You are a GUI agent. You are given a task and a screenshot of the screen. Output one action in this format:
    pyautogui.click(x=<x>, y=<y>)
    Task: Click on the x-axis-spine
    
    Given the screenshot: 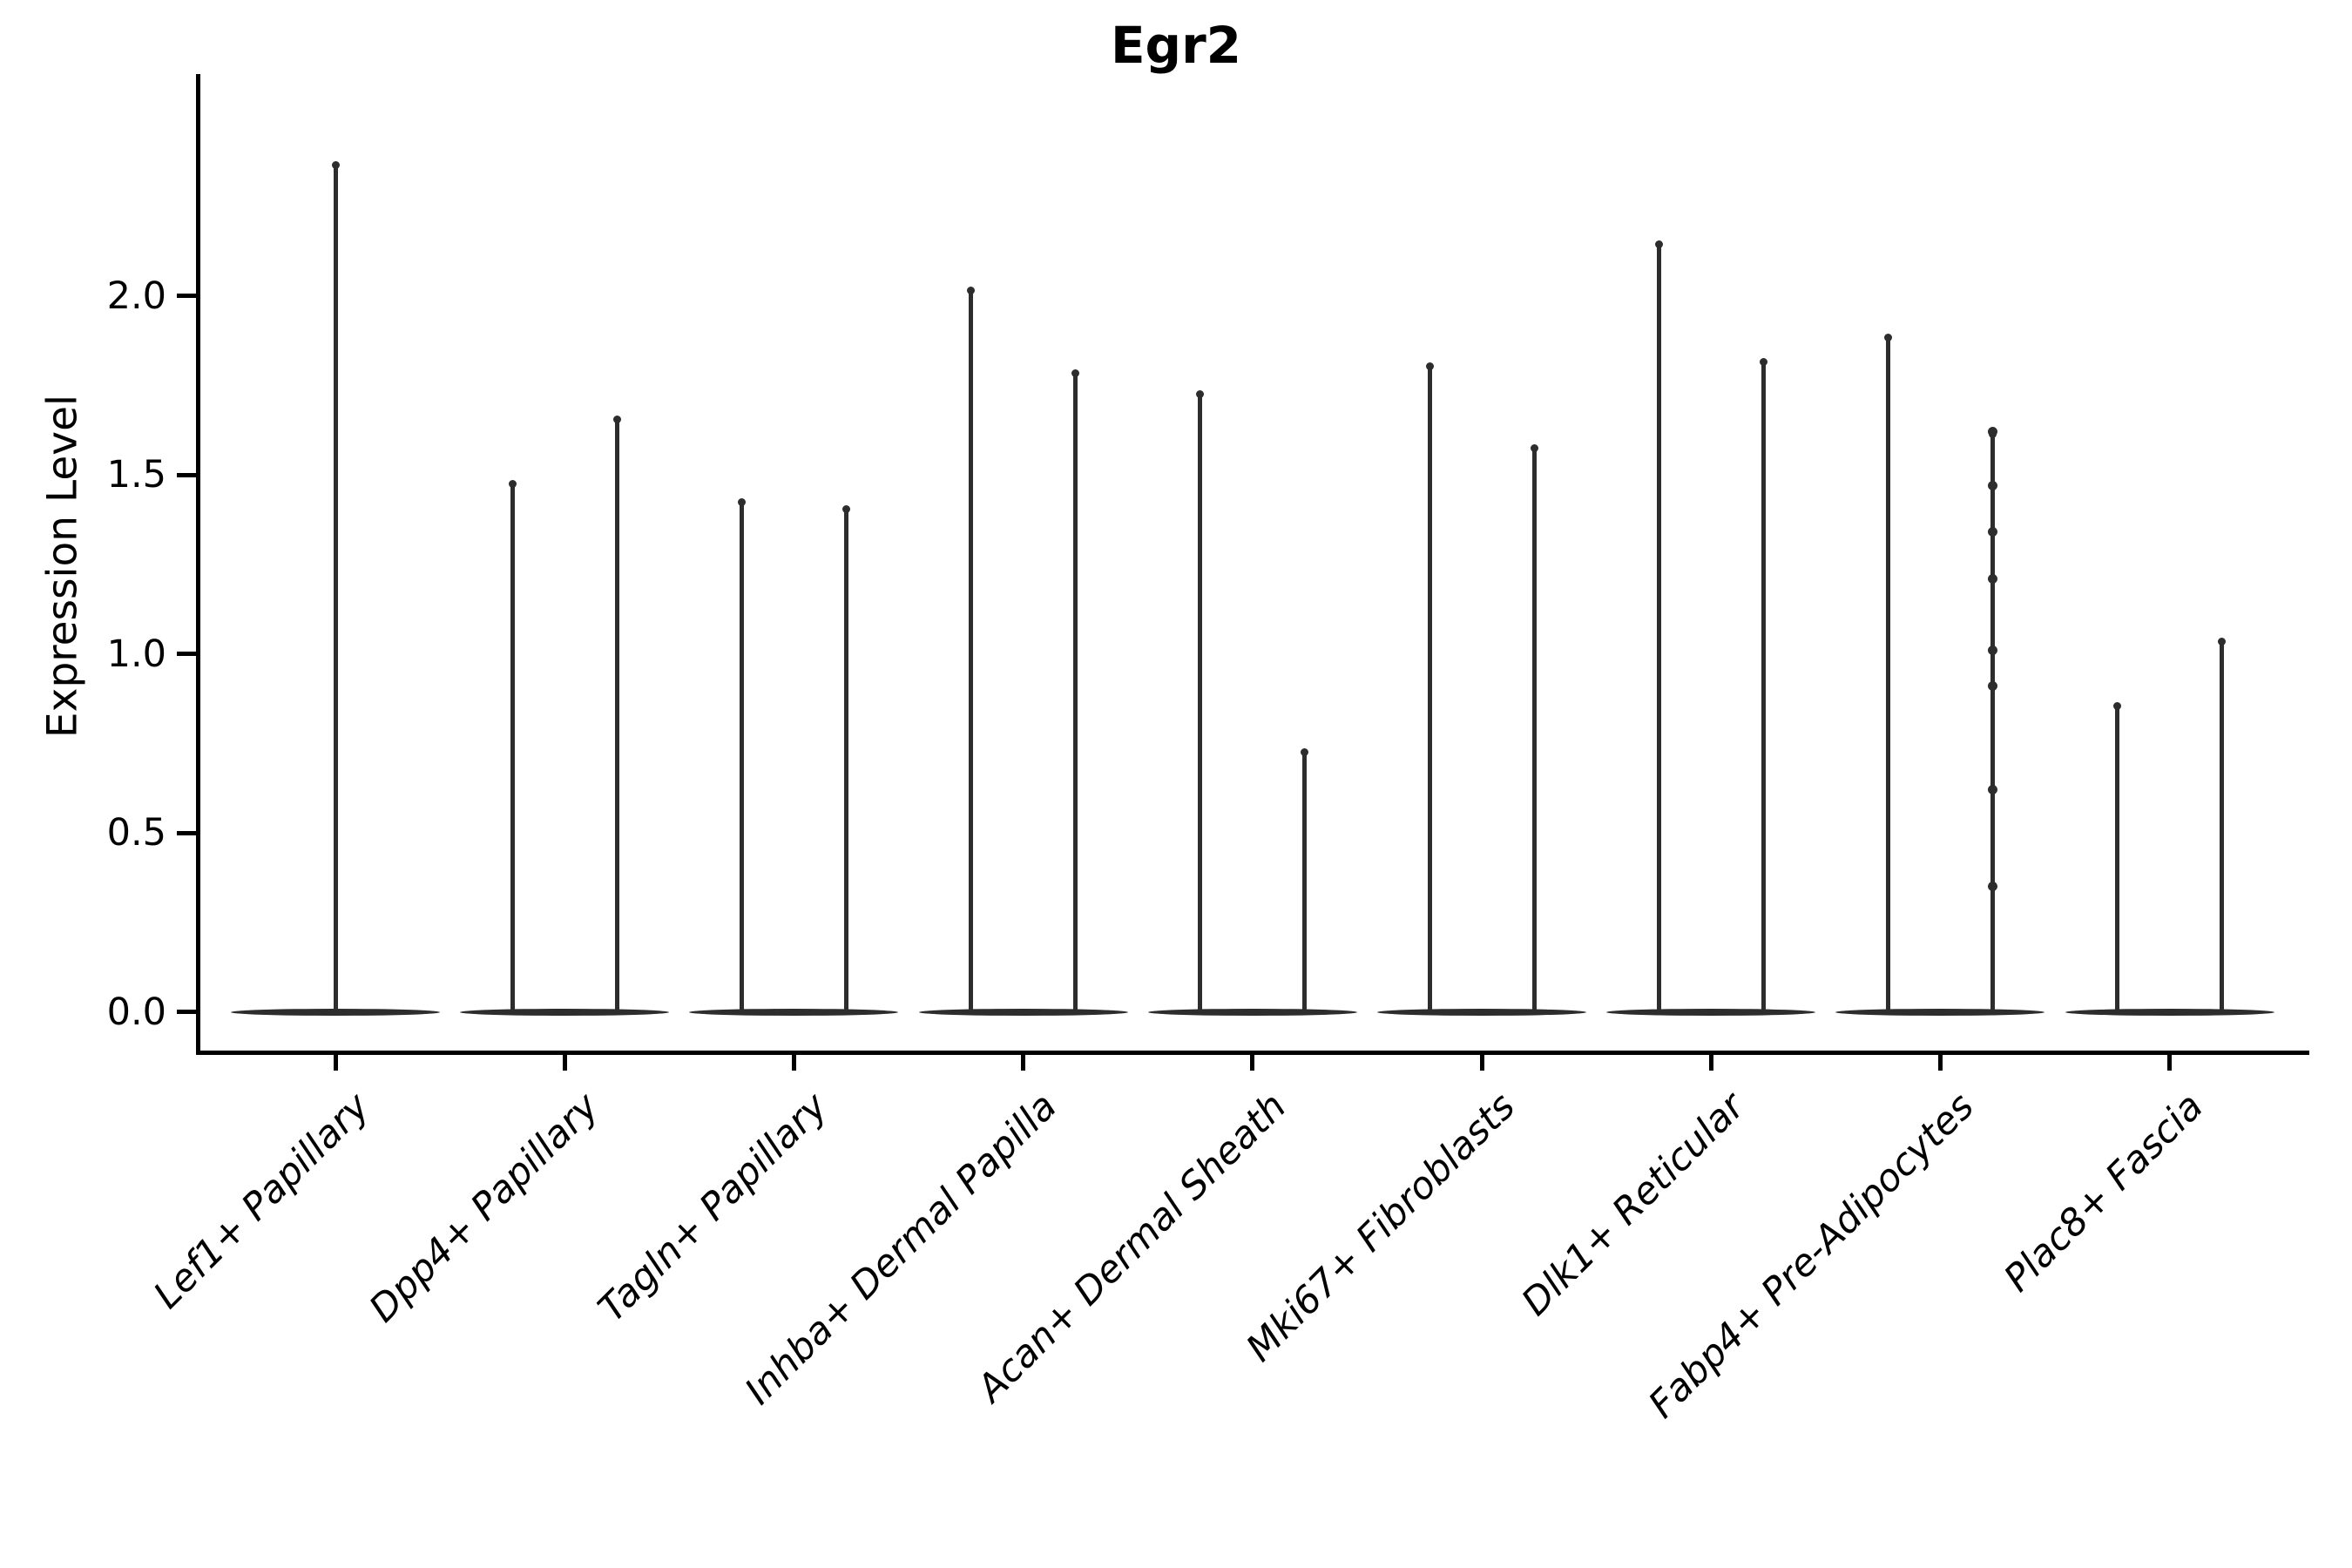 What is the action you would take?
    pyautogui.click(x=1252, y=1053)
    